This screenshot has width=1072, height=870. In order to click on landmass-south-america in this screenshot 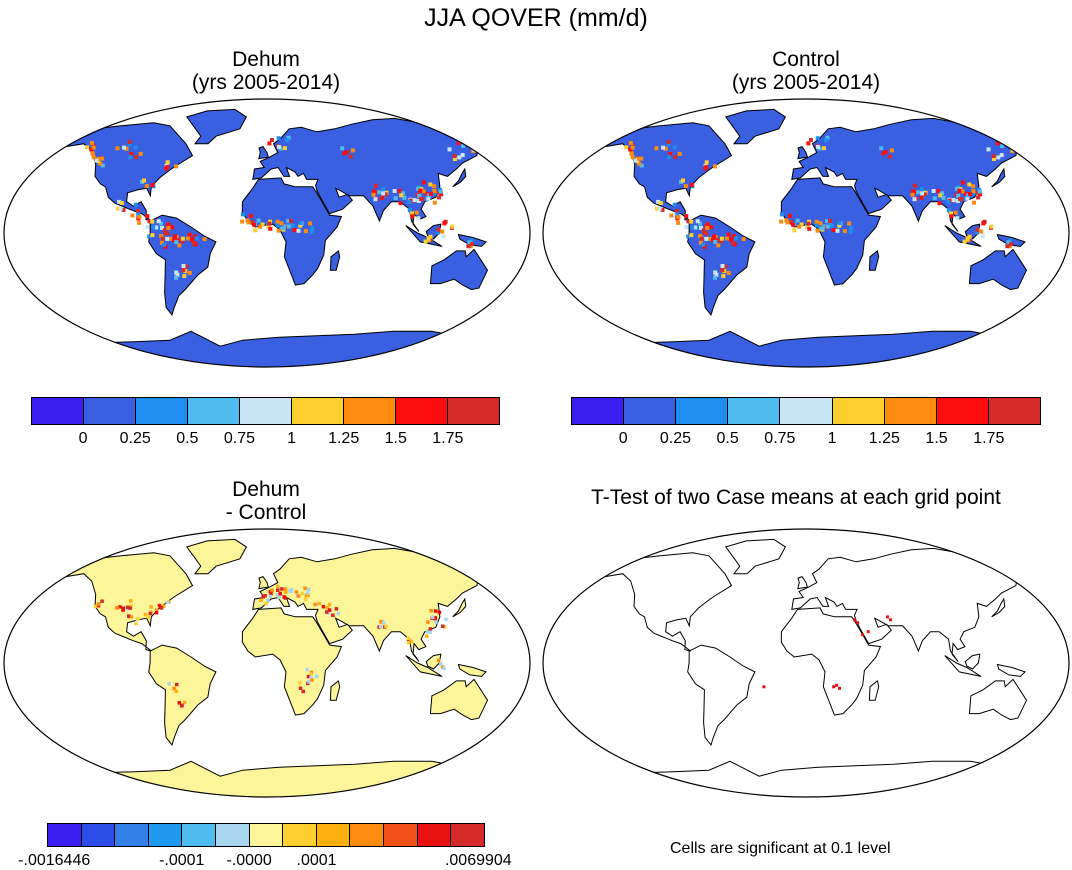, I will do `click(721, 695)`.